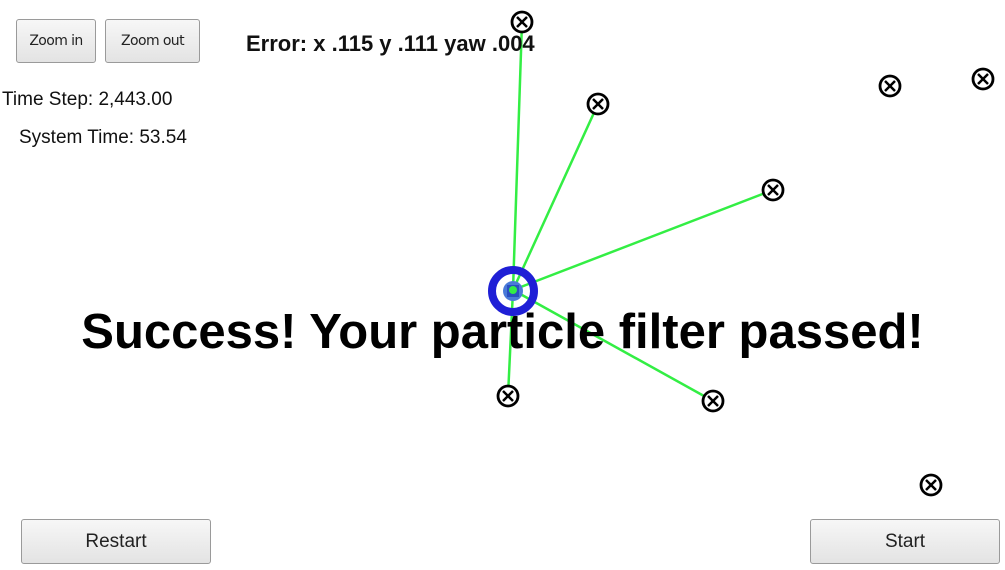 The height and width of the screenshot is (570, 1005). I want to click on zoom-in-button: Zoom in, so click(56, 41).